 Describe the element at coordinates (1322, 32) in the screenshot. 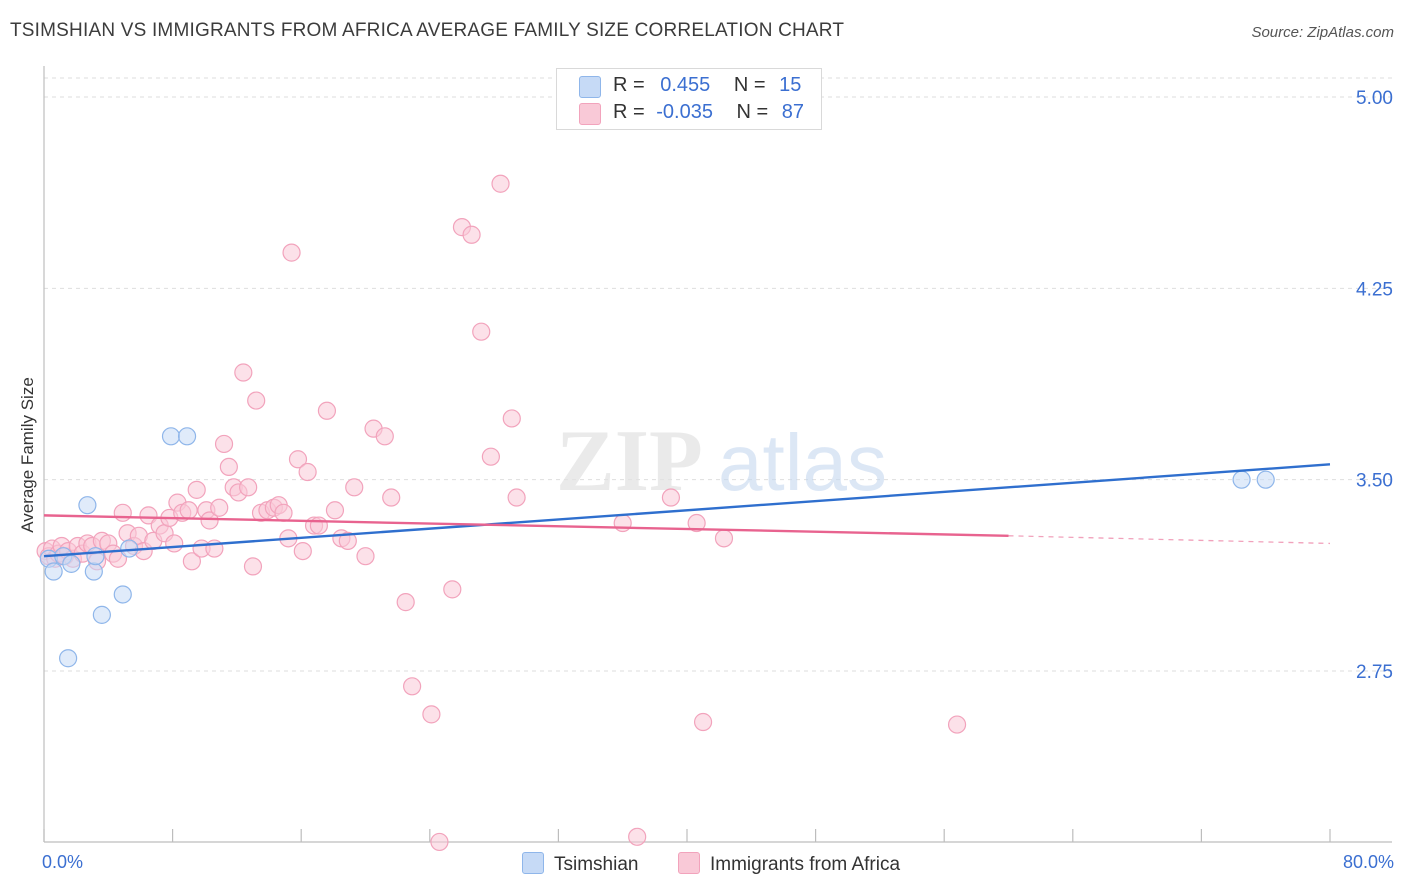

I see `source-label: Source: ZipAtlas.com` at that location.